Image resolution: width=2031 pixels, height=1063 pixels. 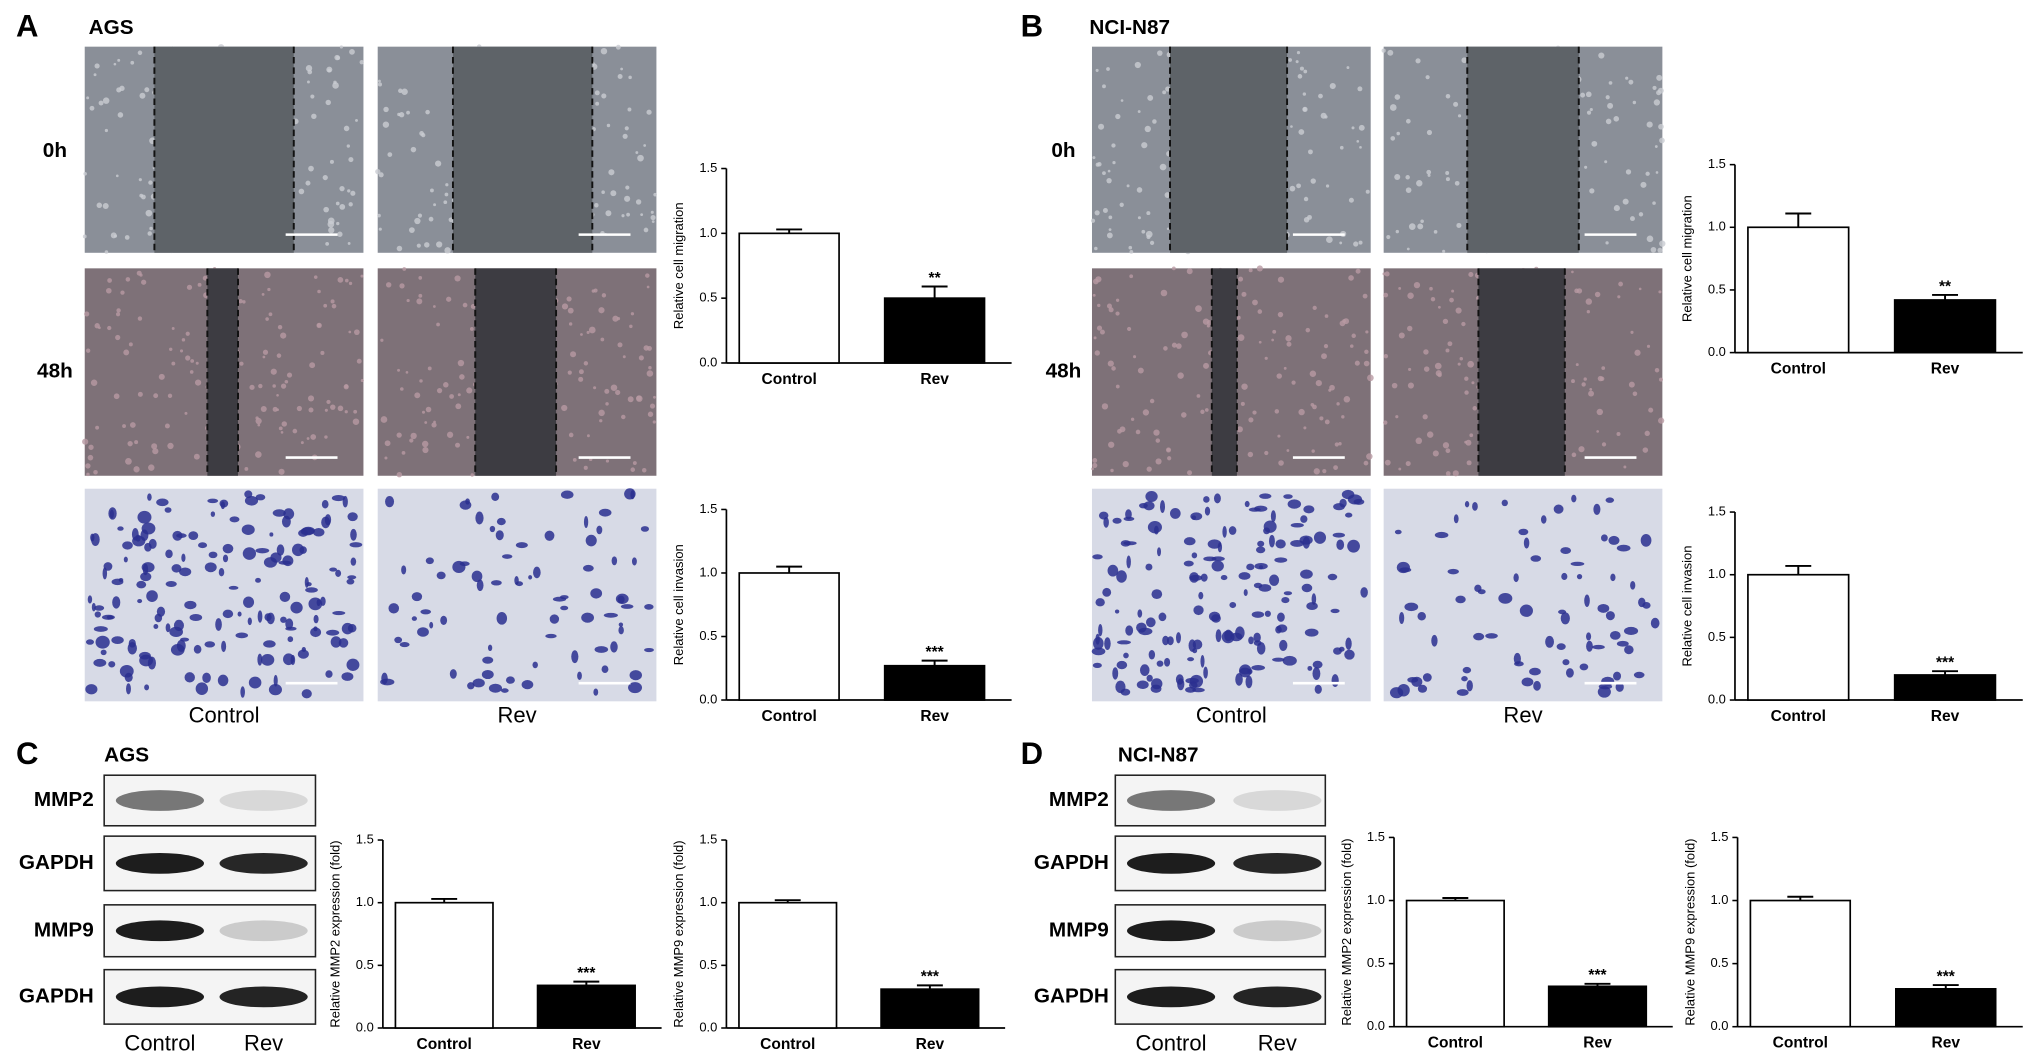 I want to click on y-tick-label: 1.0, so click(x=708, y=571).